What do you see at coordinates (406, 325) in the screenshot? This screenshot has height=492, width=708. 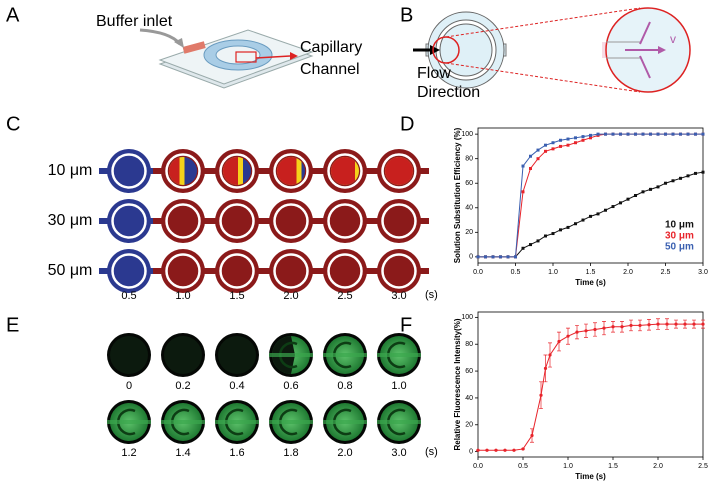 I see `panel-label: F` at bounding box center [406, 325].